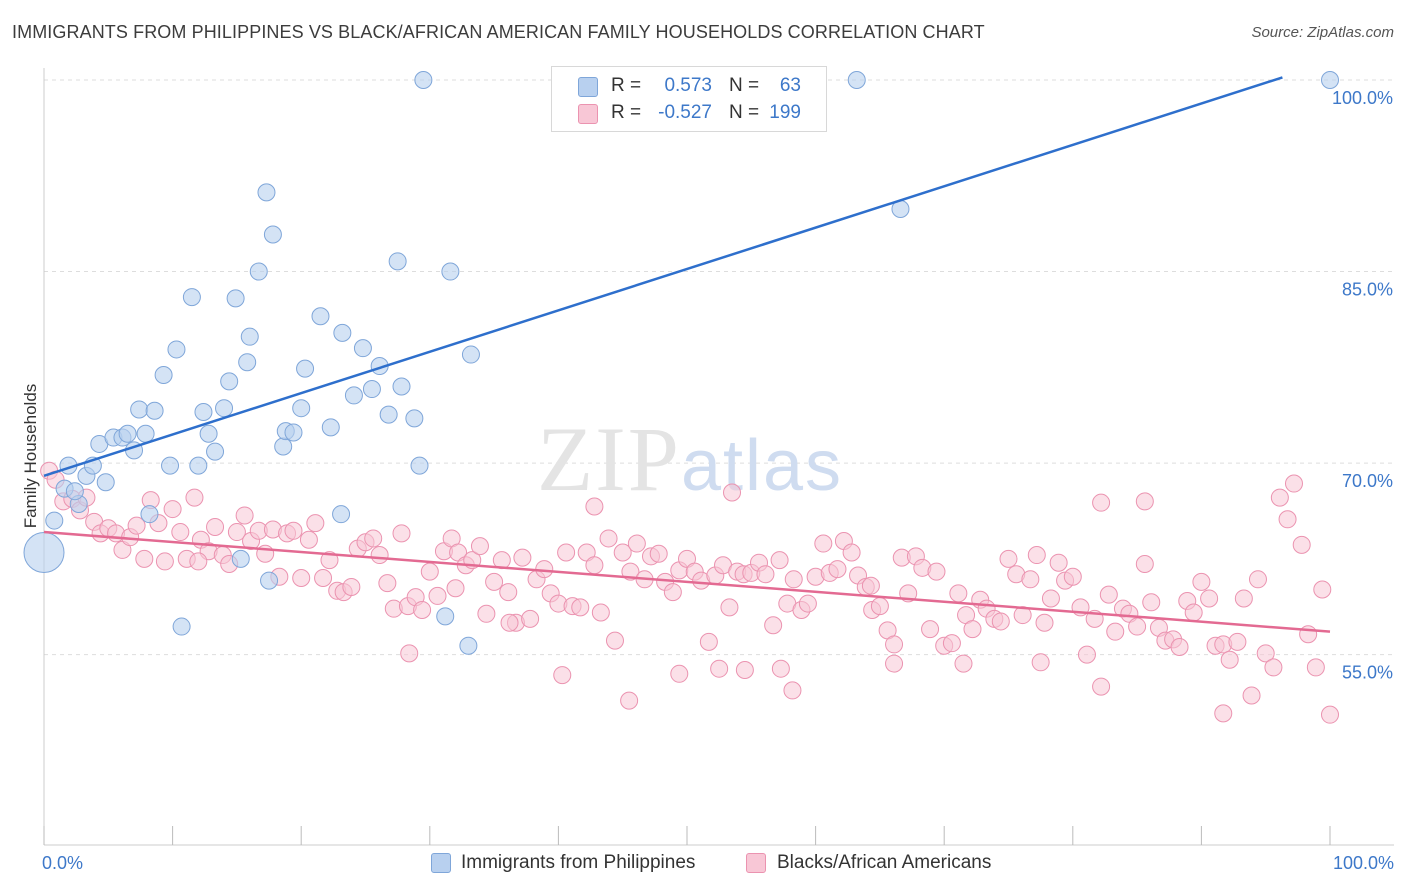 The width and height of the screenshot is (1406, 892). I want to click on x-tick-label-max: 100.0%, so click(1363, 863).